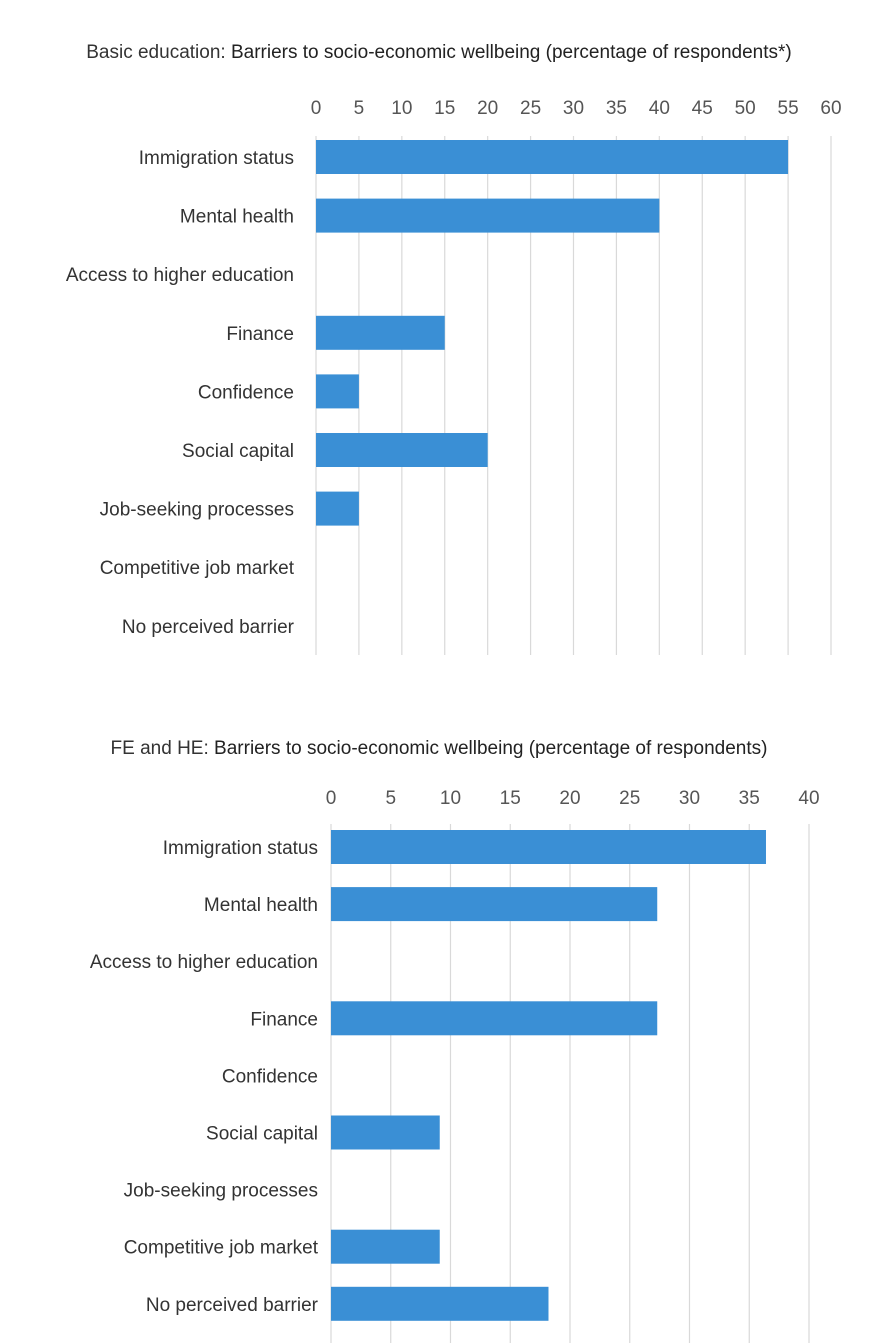 This screenshot has width=878, height=1343. I want to click on chart-title-prefix: FE and HE:, so click(159, 748).